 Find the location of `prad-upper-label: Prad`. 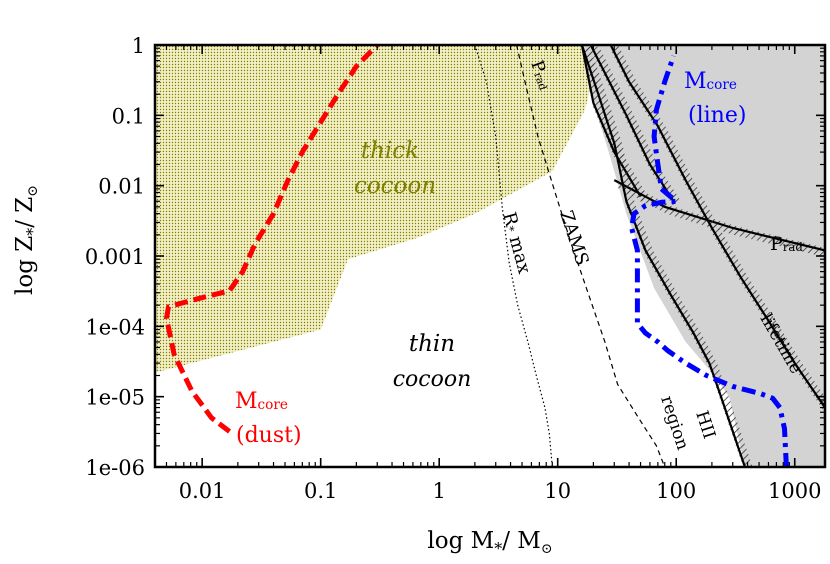

prad-upper-label: Prad is located at coordinates (540, 75).